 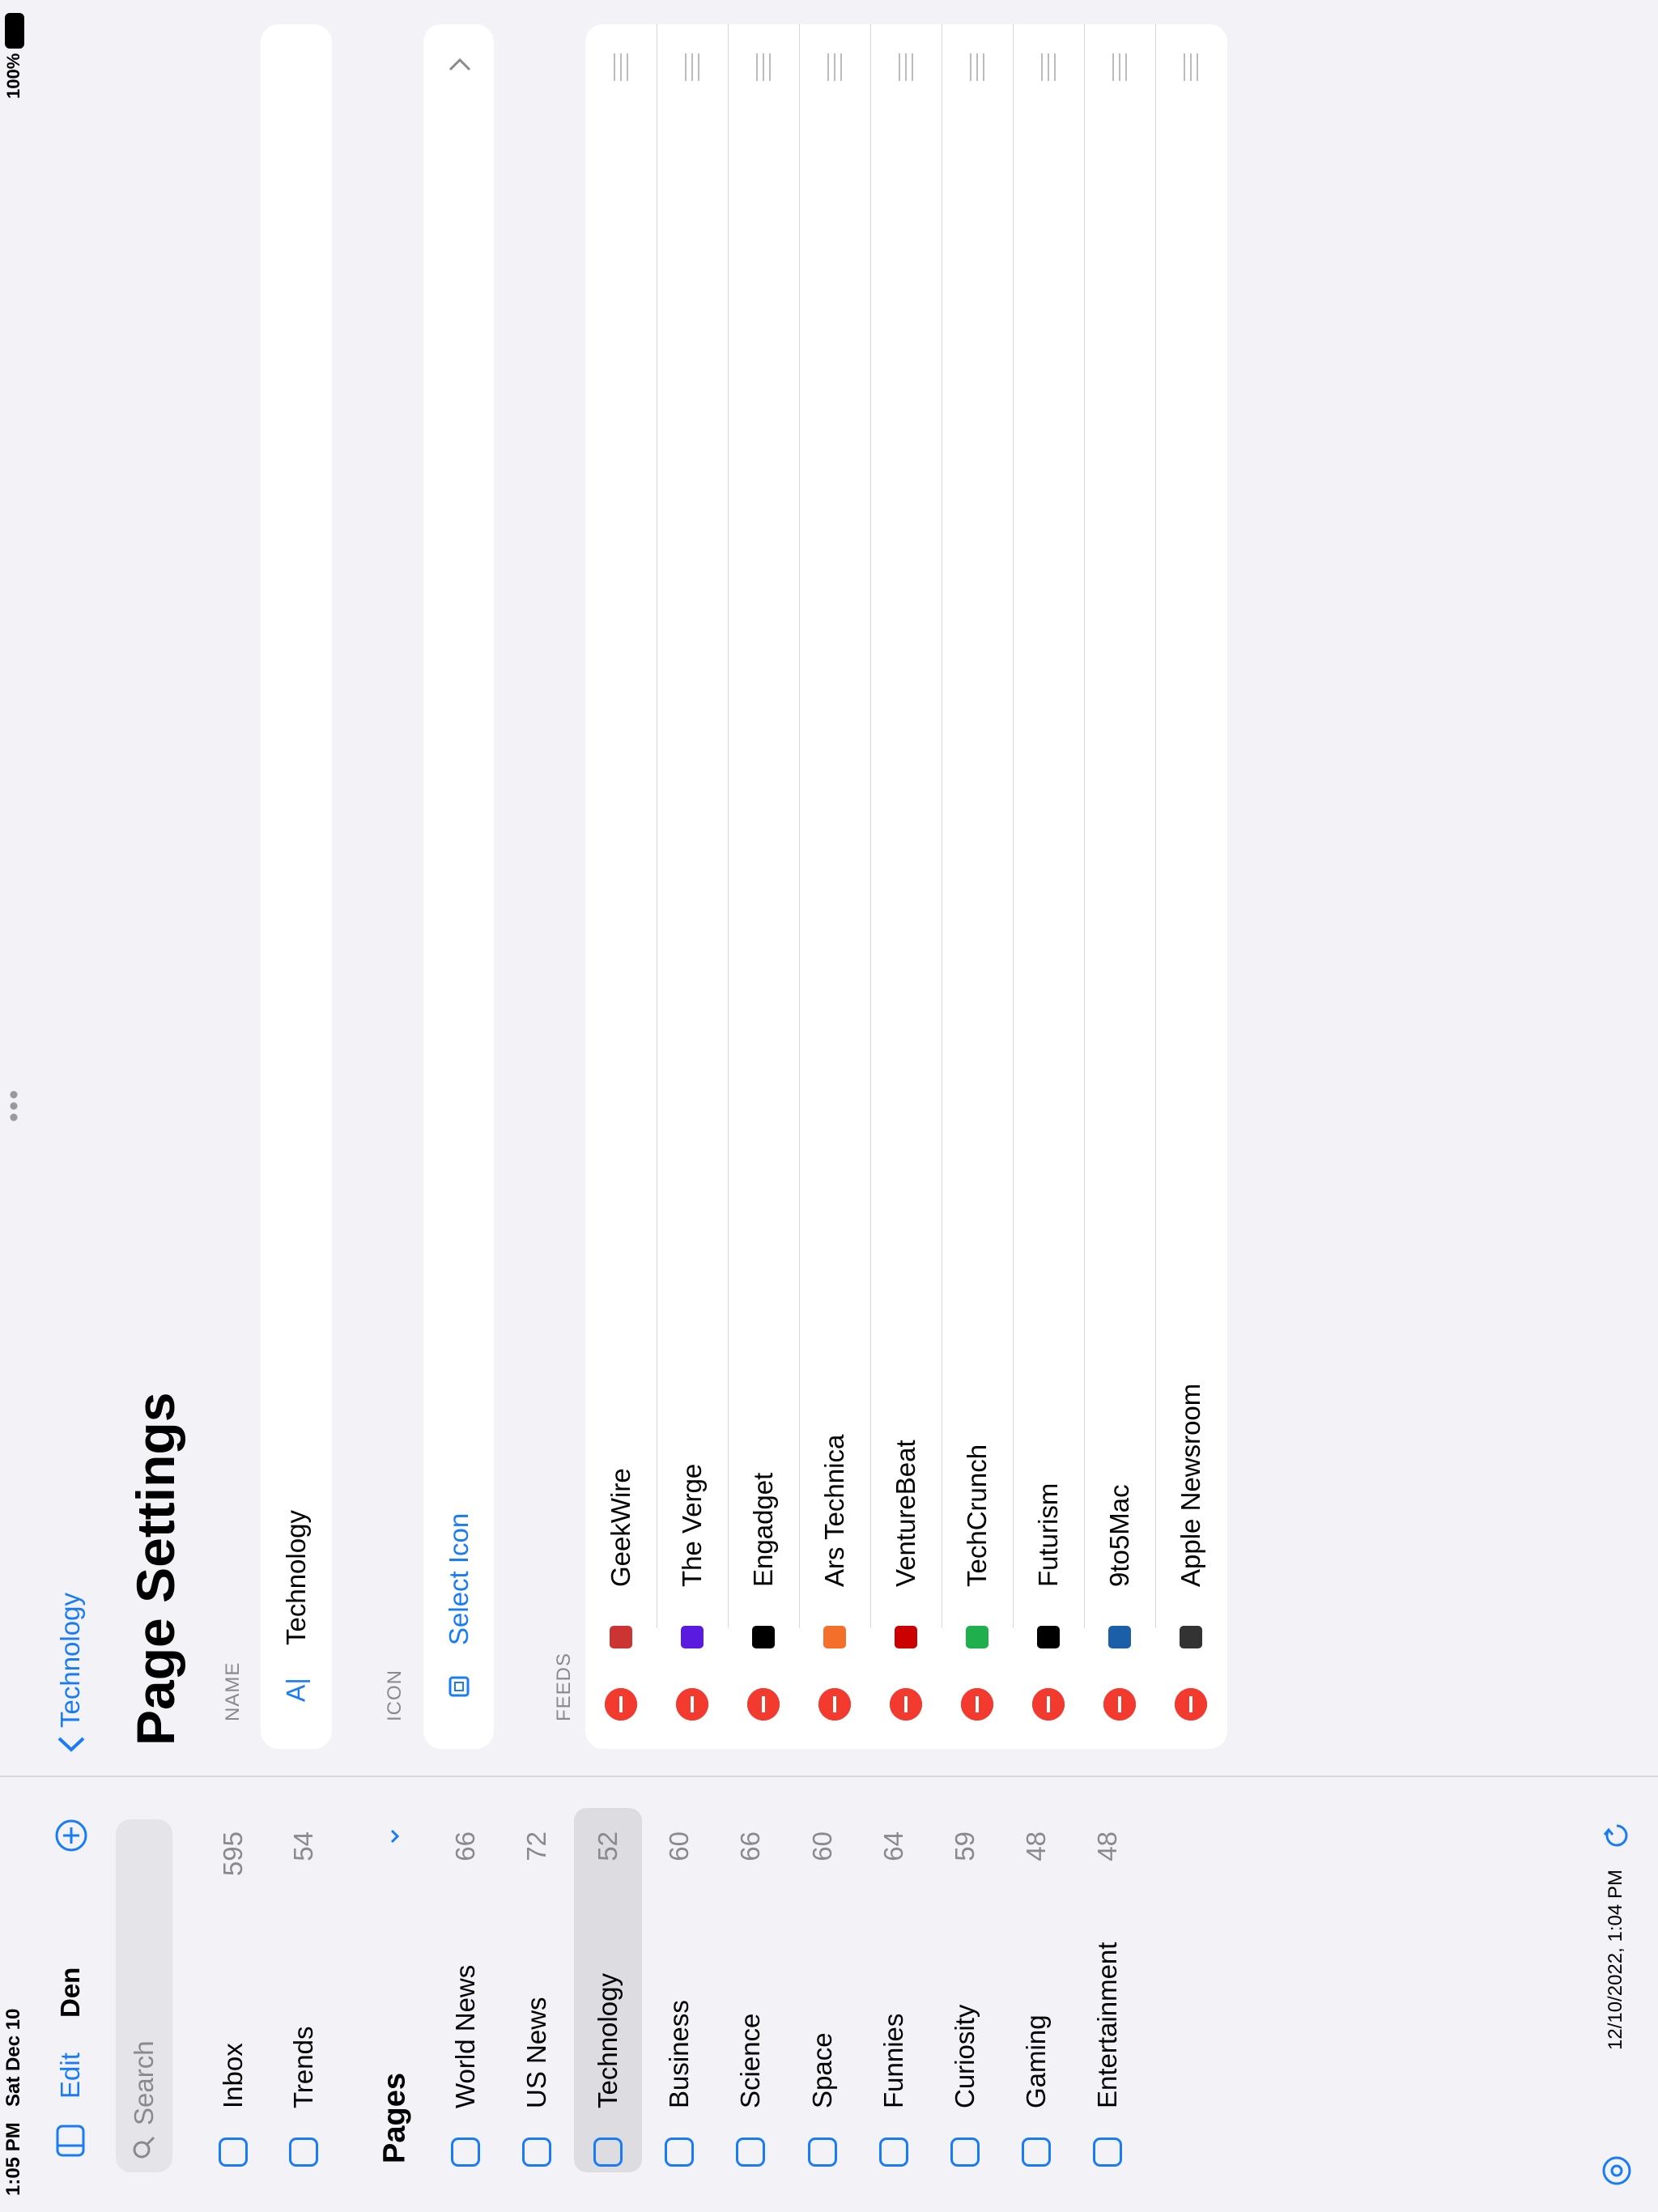 I want to click on feed-name: Futurism, so click(x=1048, y=1535).